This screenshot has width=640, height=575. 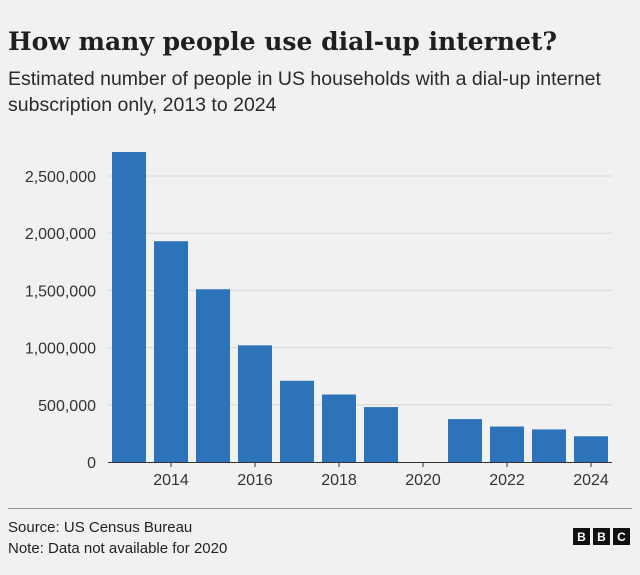 What do you see at coordinates (621, 536) in the screenshot?
I see `bbc-logo-letter: C` at bounding box center [621, 536].